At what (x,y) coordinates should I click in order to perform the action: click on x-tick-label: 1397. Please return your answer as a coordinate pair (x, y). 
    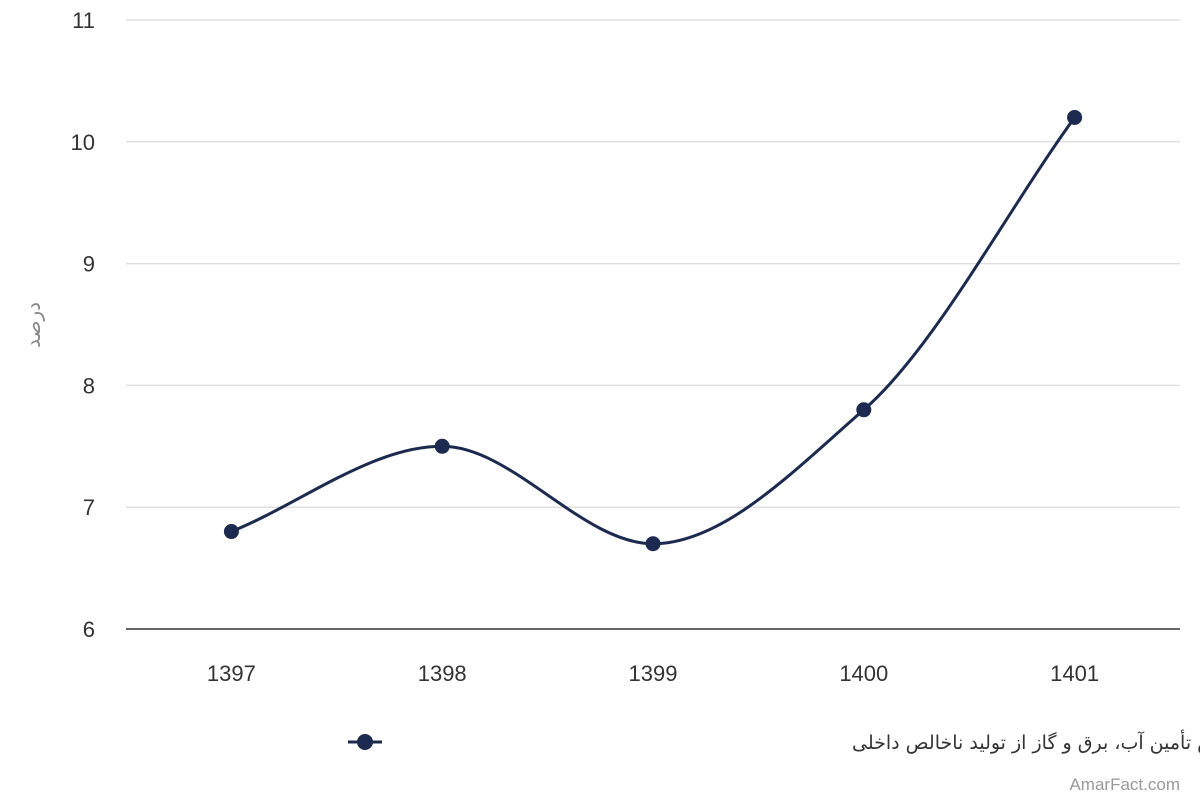
    Looking at the image, I should click on (231, 673).